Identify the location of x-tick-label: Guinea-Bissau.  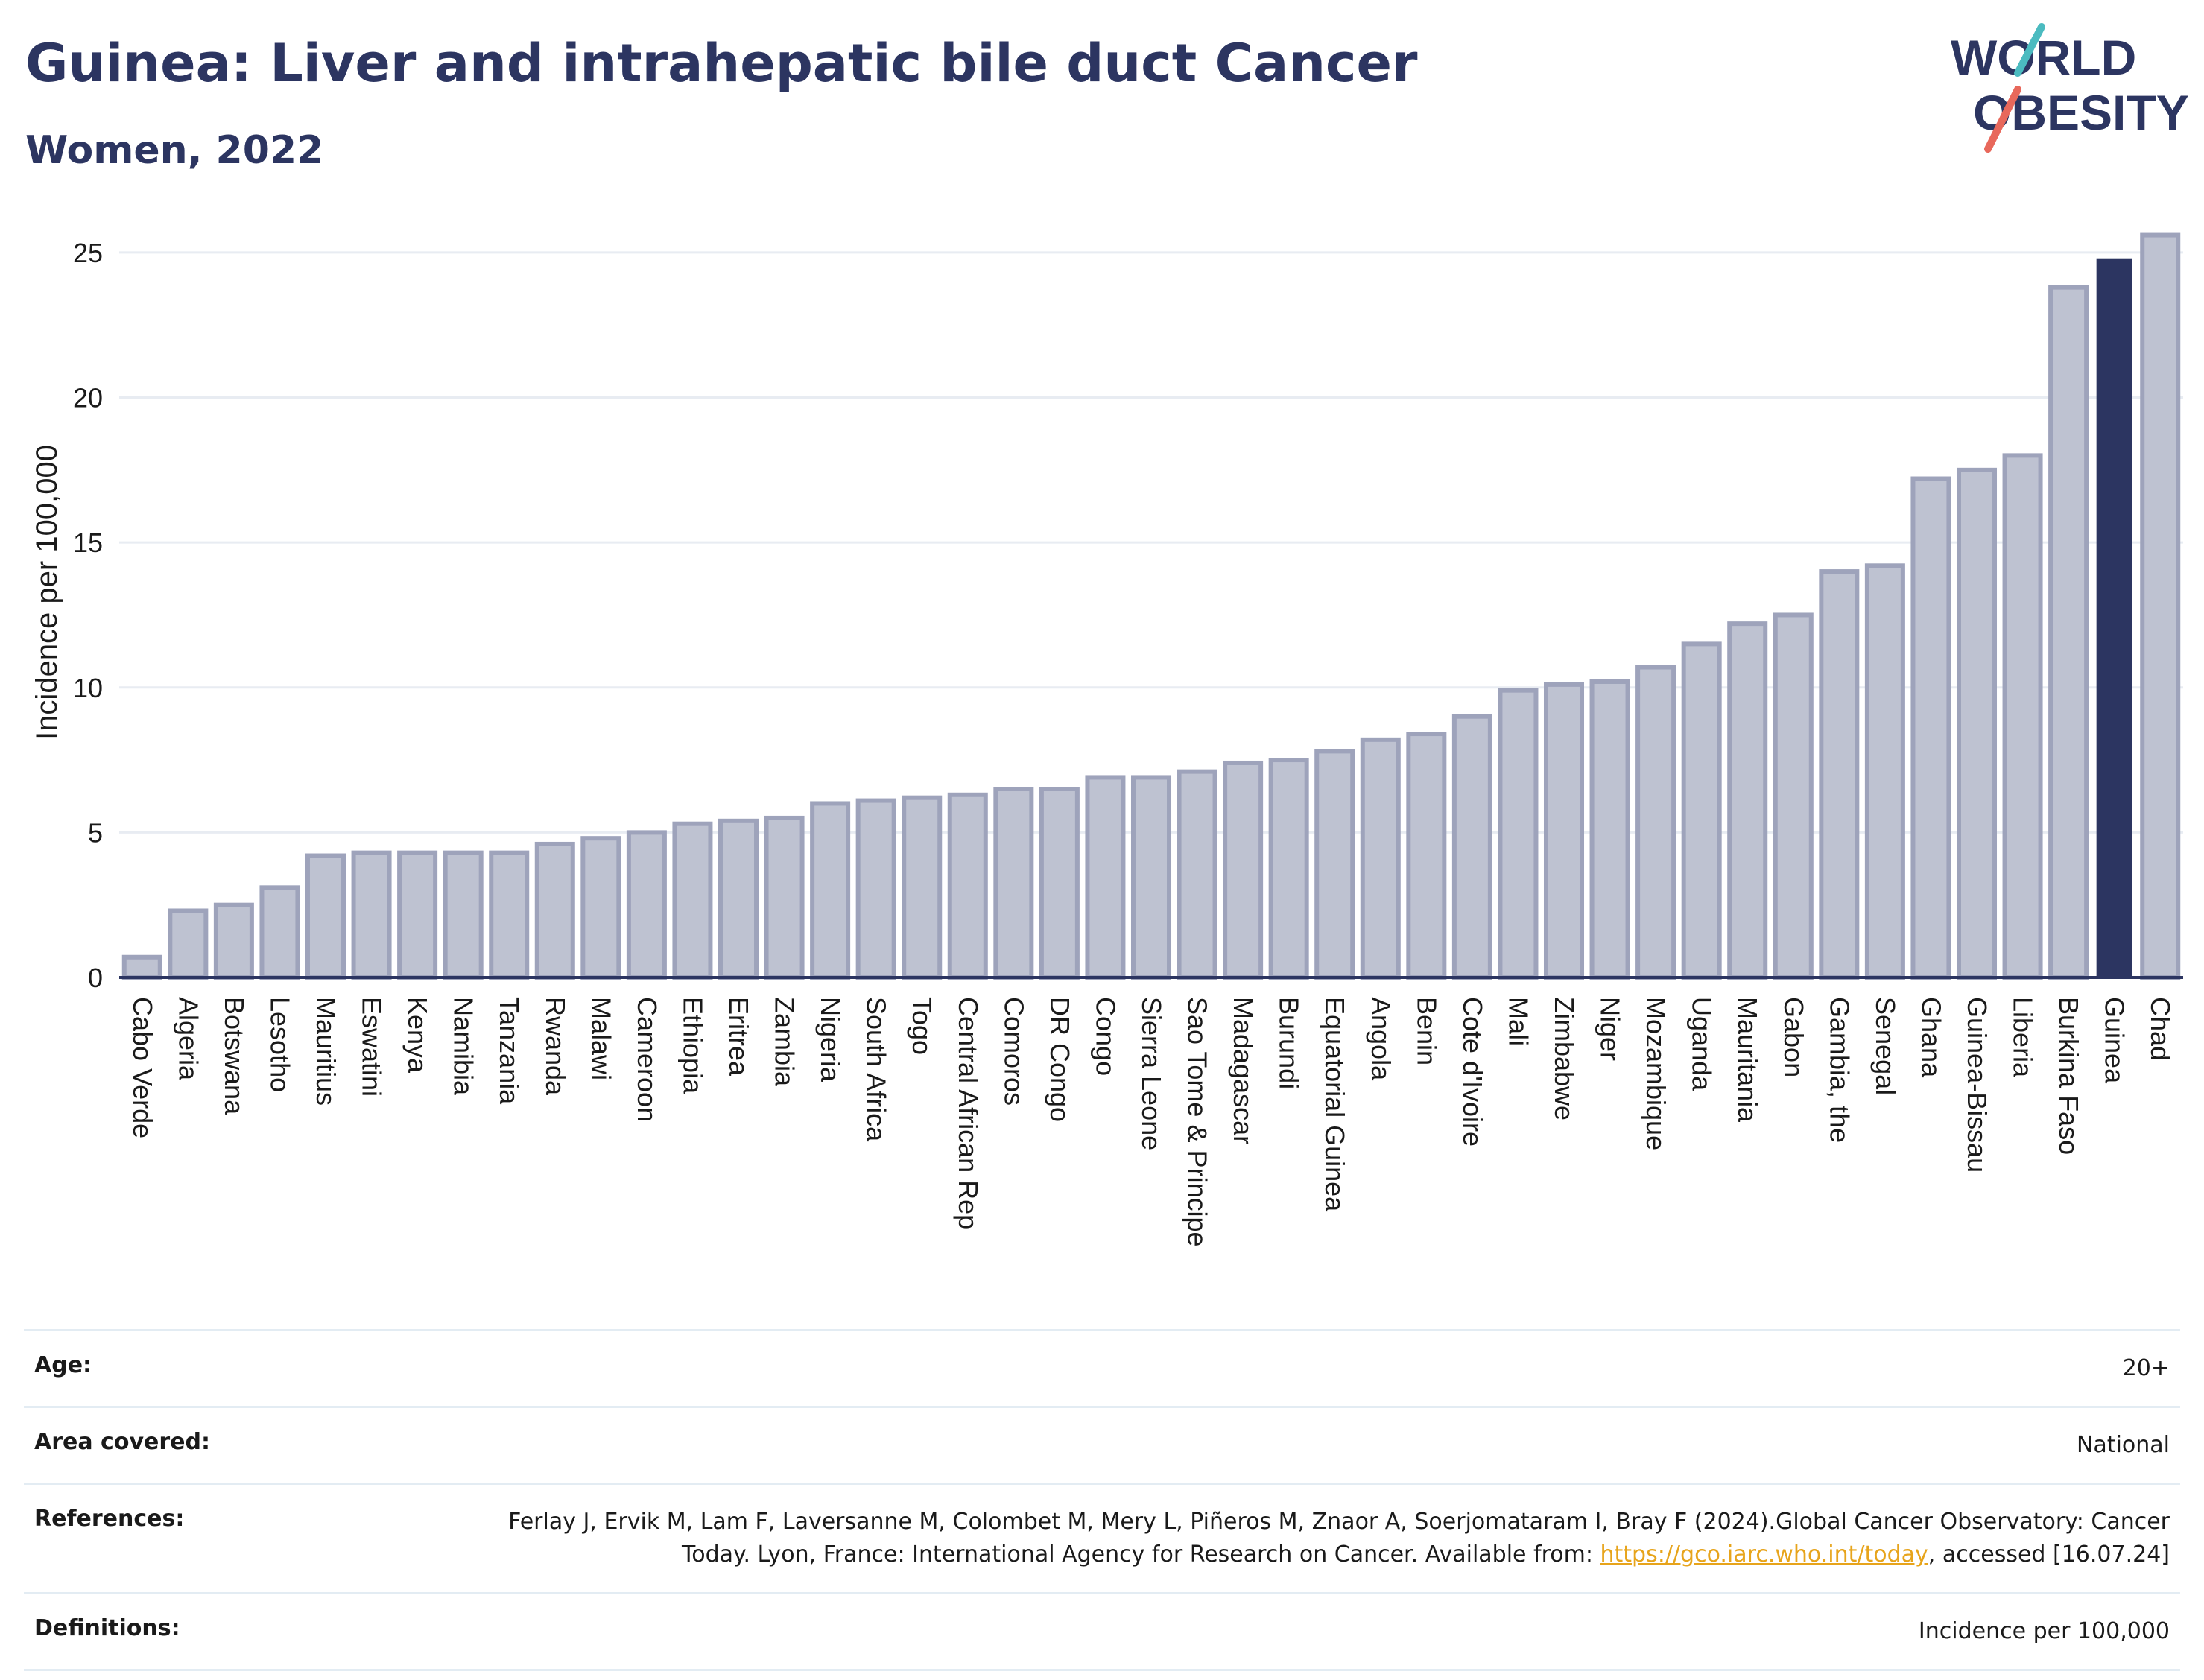
(1977, 1085).